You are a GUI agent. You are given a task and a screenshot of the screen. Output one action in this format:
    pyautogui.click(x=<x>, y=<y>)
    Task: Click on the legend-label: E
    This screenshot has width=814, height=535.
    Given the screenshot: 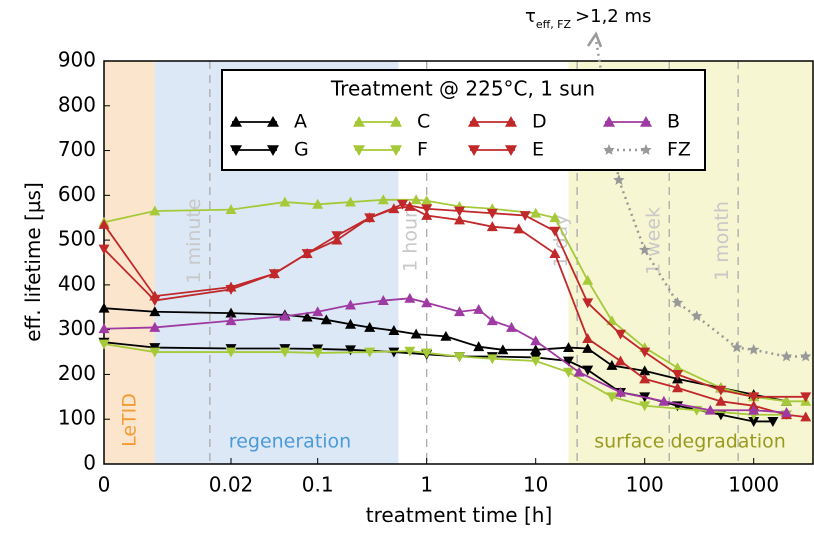 What is the action you would take?
    pyautogui.click(x=538, y=150)
    